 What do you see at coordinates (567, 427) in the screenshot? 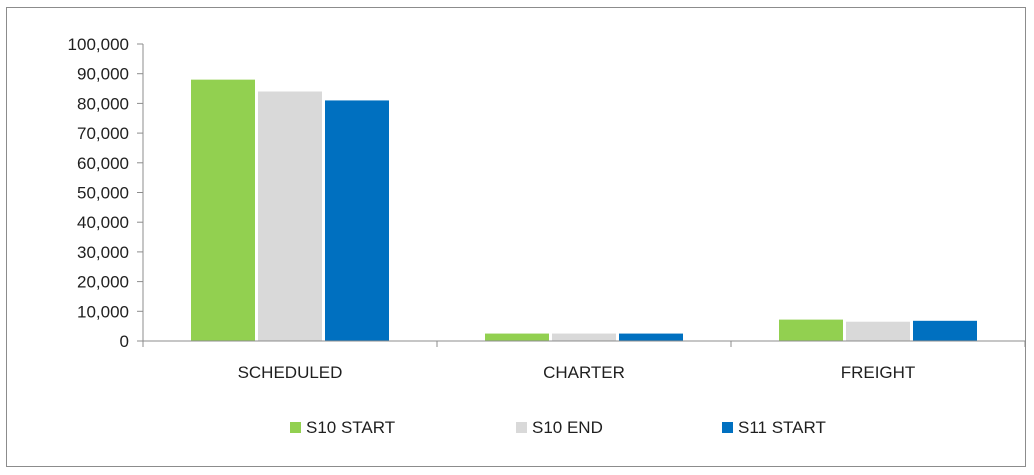
I see `legend-label: S10 END` at bounding box center [567, 427].